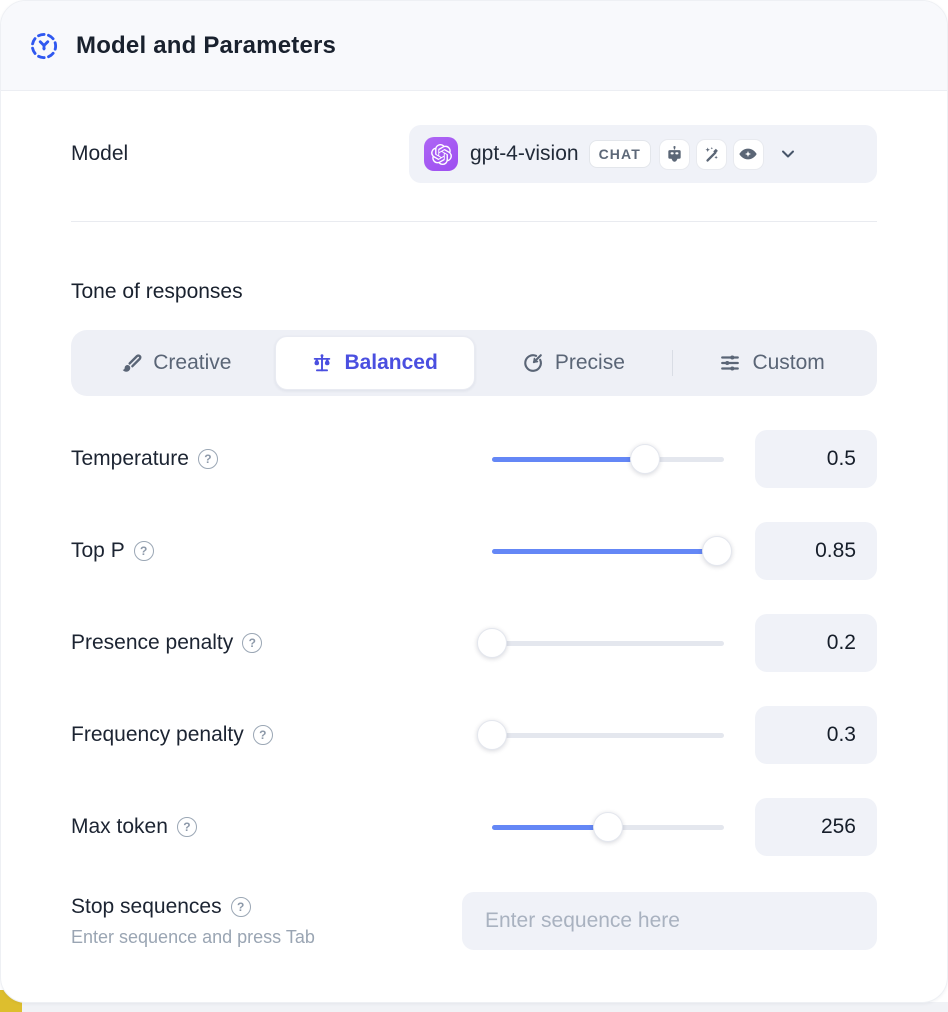 The image size is (948, 1012). What do you see at coordinates (130, 458) in the screenshot?
I see `temperature-label: Temperature` at bounding box center [130, 458].